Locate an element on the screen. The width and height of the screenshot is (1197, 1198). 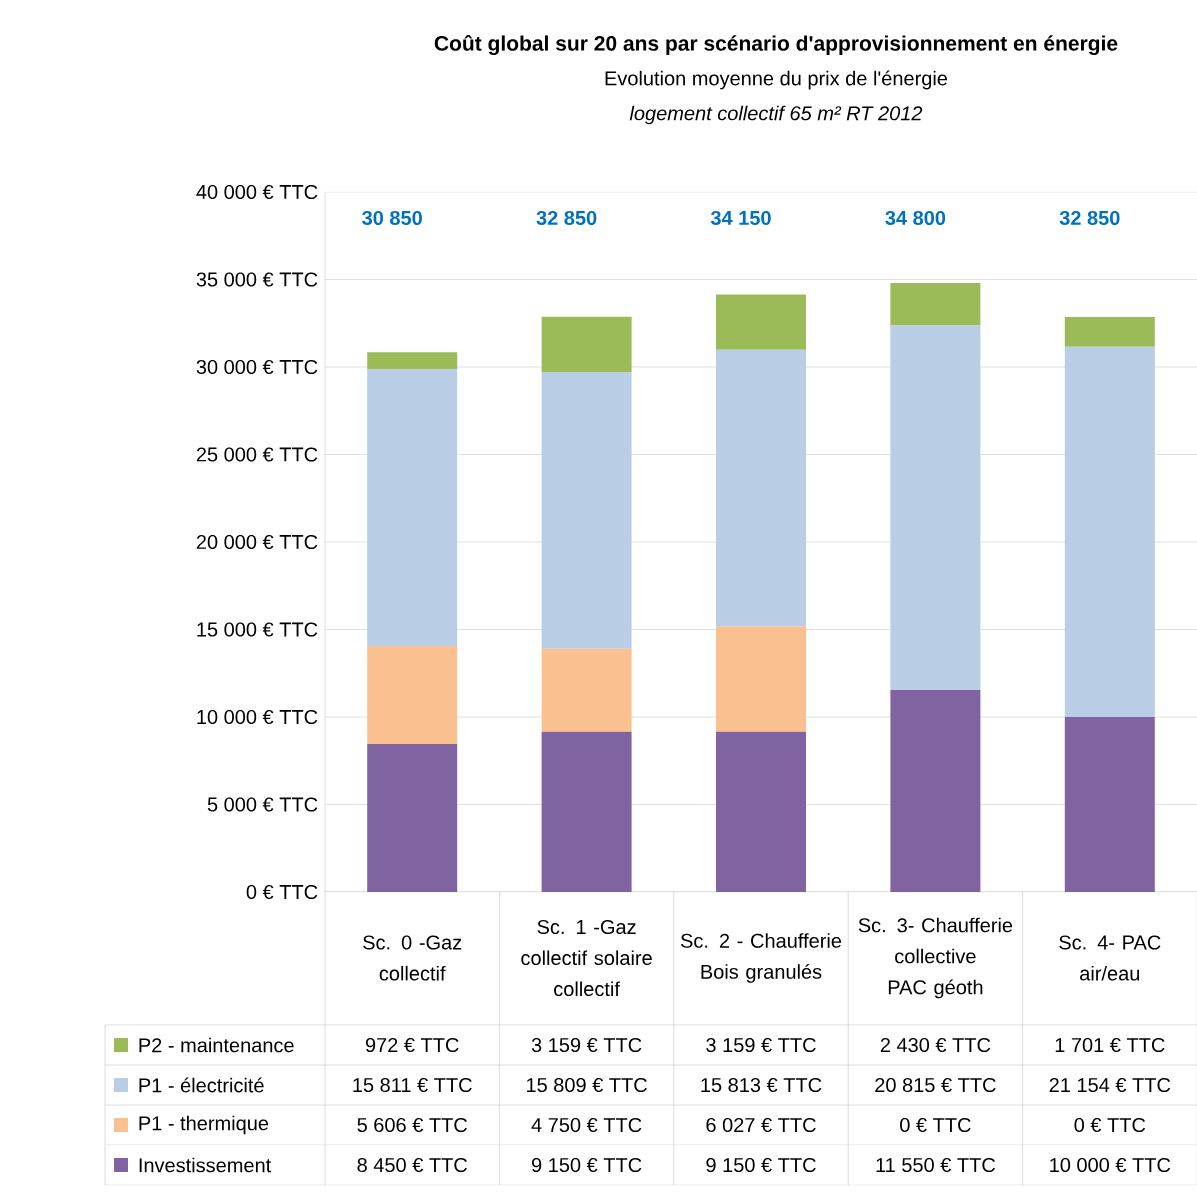
y-tick-label: 15 000 € TTC is located at coordinates (257, 629).